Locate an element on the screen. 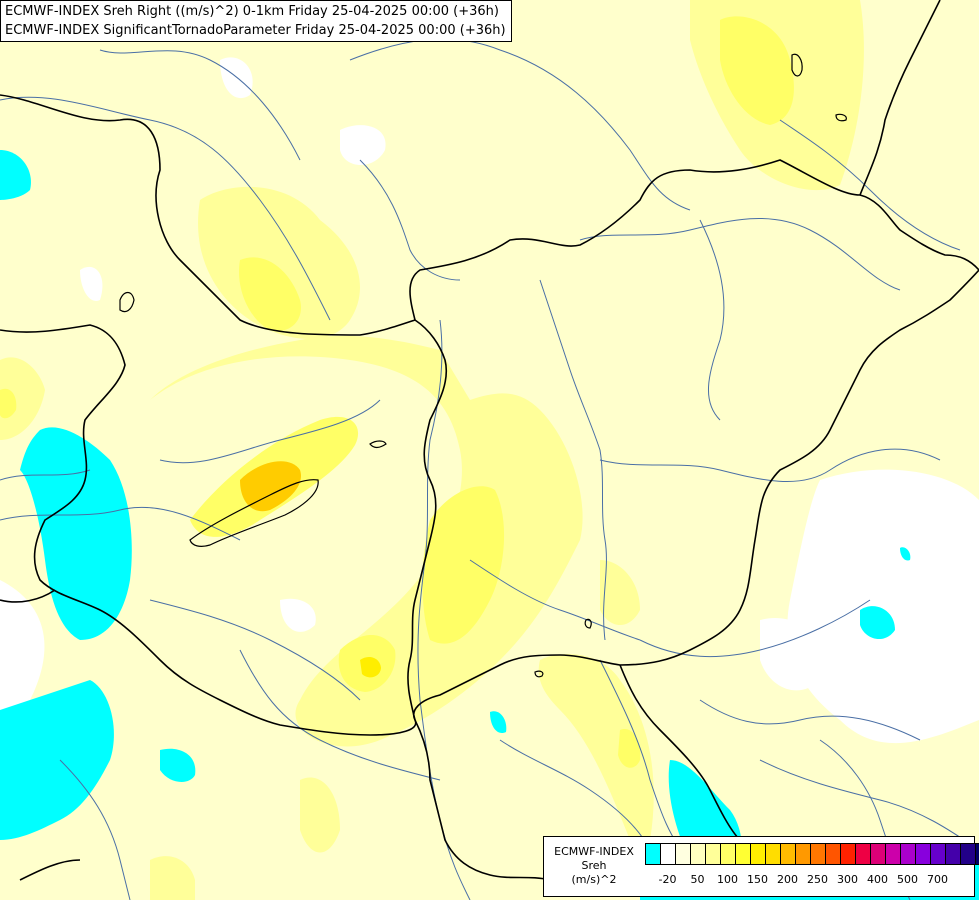  legend-color-bar is located at coordinates (812, 854).